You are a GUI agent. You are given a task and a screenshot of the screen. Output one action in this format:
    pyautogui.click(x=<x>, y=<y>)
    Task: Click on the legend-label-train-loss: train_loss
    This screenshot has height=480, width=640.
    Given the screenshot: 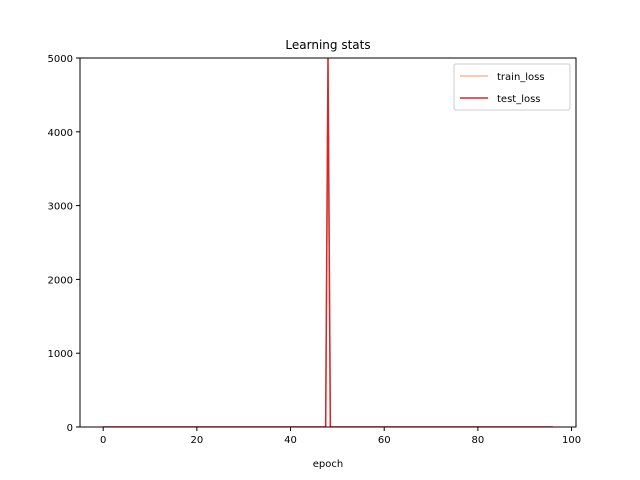 What is the action you would take?
    pyautogui.click(x=521, y=77)
    